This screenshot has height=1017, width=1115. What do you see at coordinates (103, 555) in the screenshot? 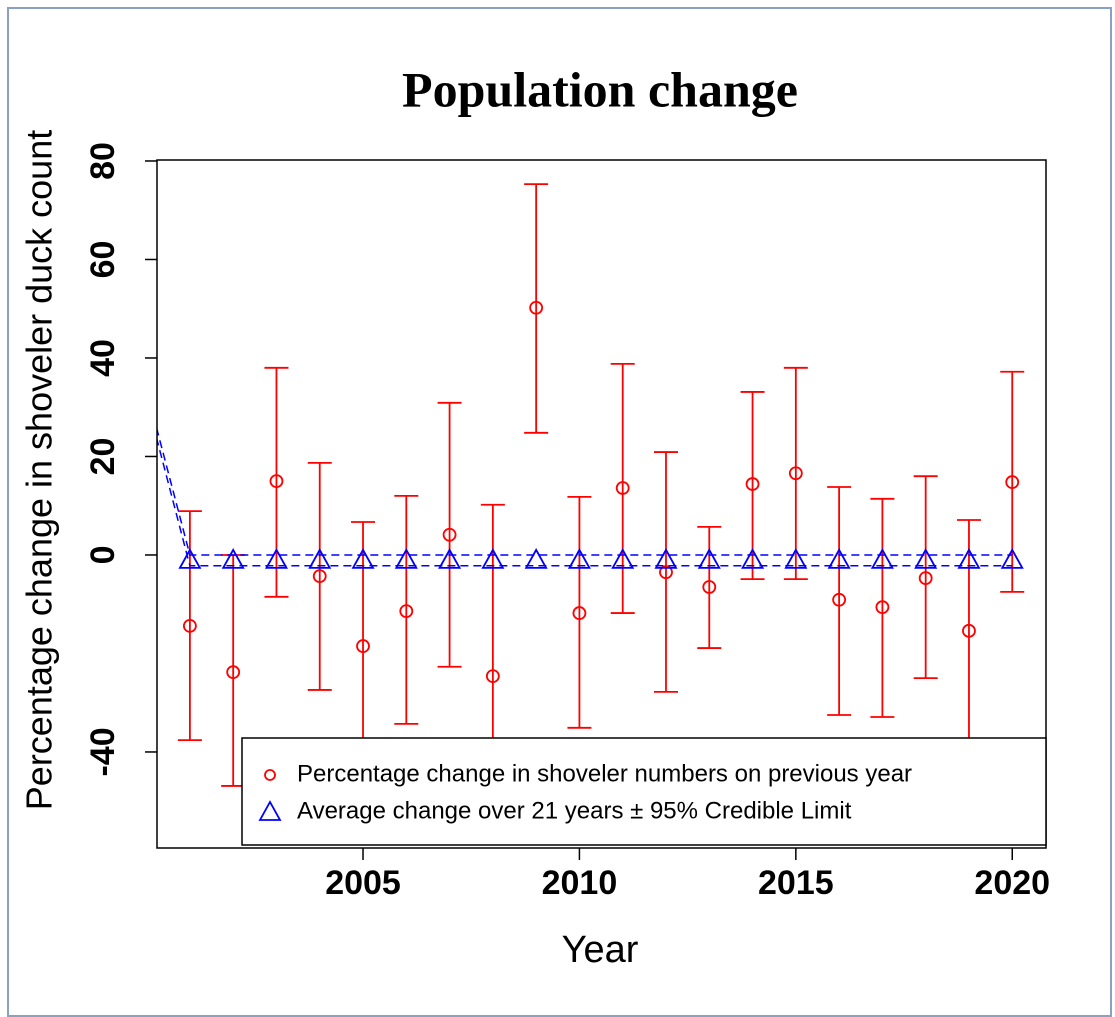
I see `y-tick-label: 0` at bounding box center [103, 555].